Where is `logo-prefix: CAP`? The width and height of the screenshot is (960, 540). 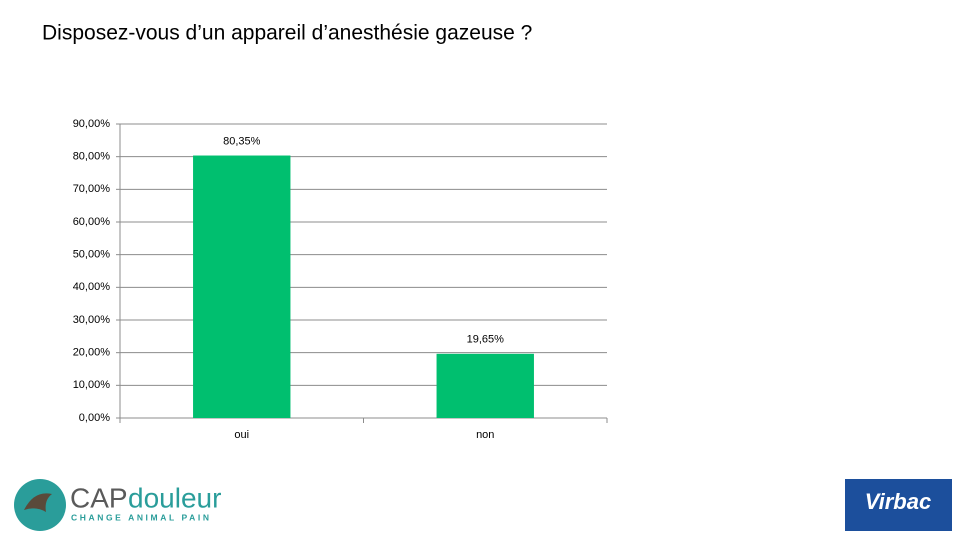
logo-prefix: CAP is located at coordinates (99, 497).